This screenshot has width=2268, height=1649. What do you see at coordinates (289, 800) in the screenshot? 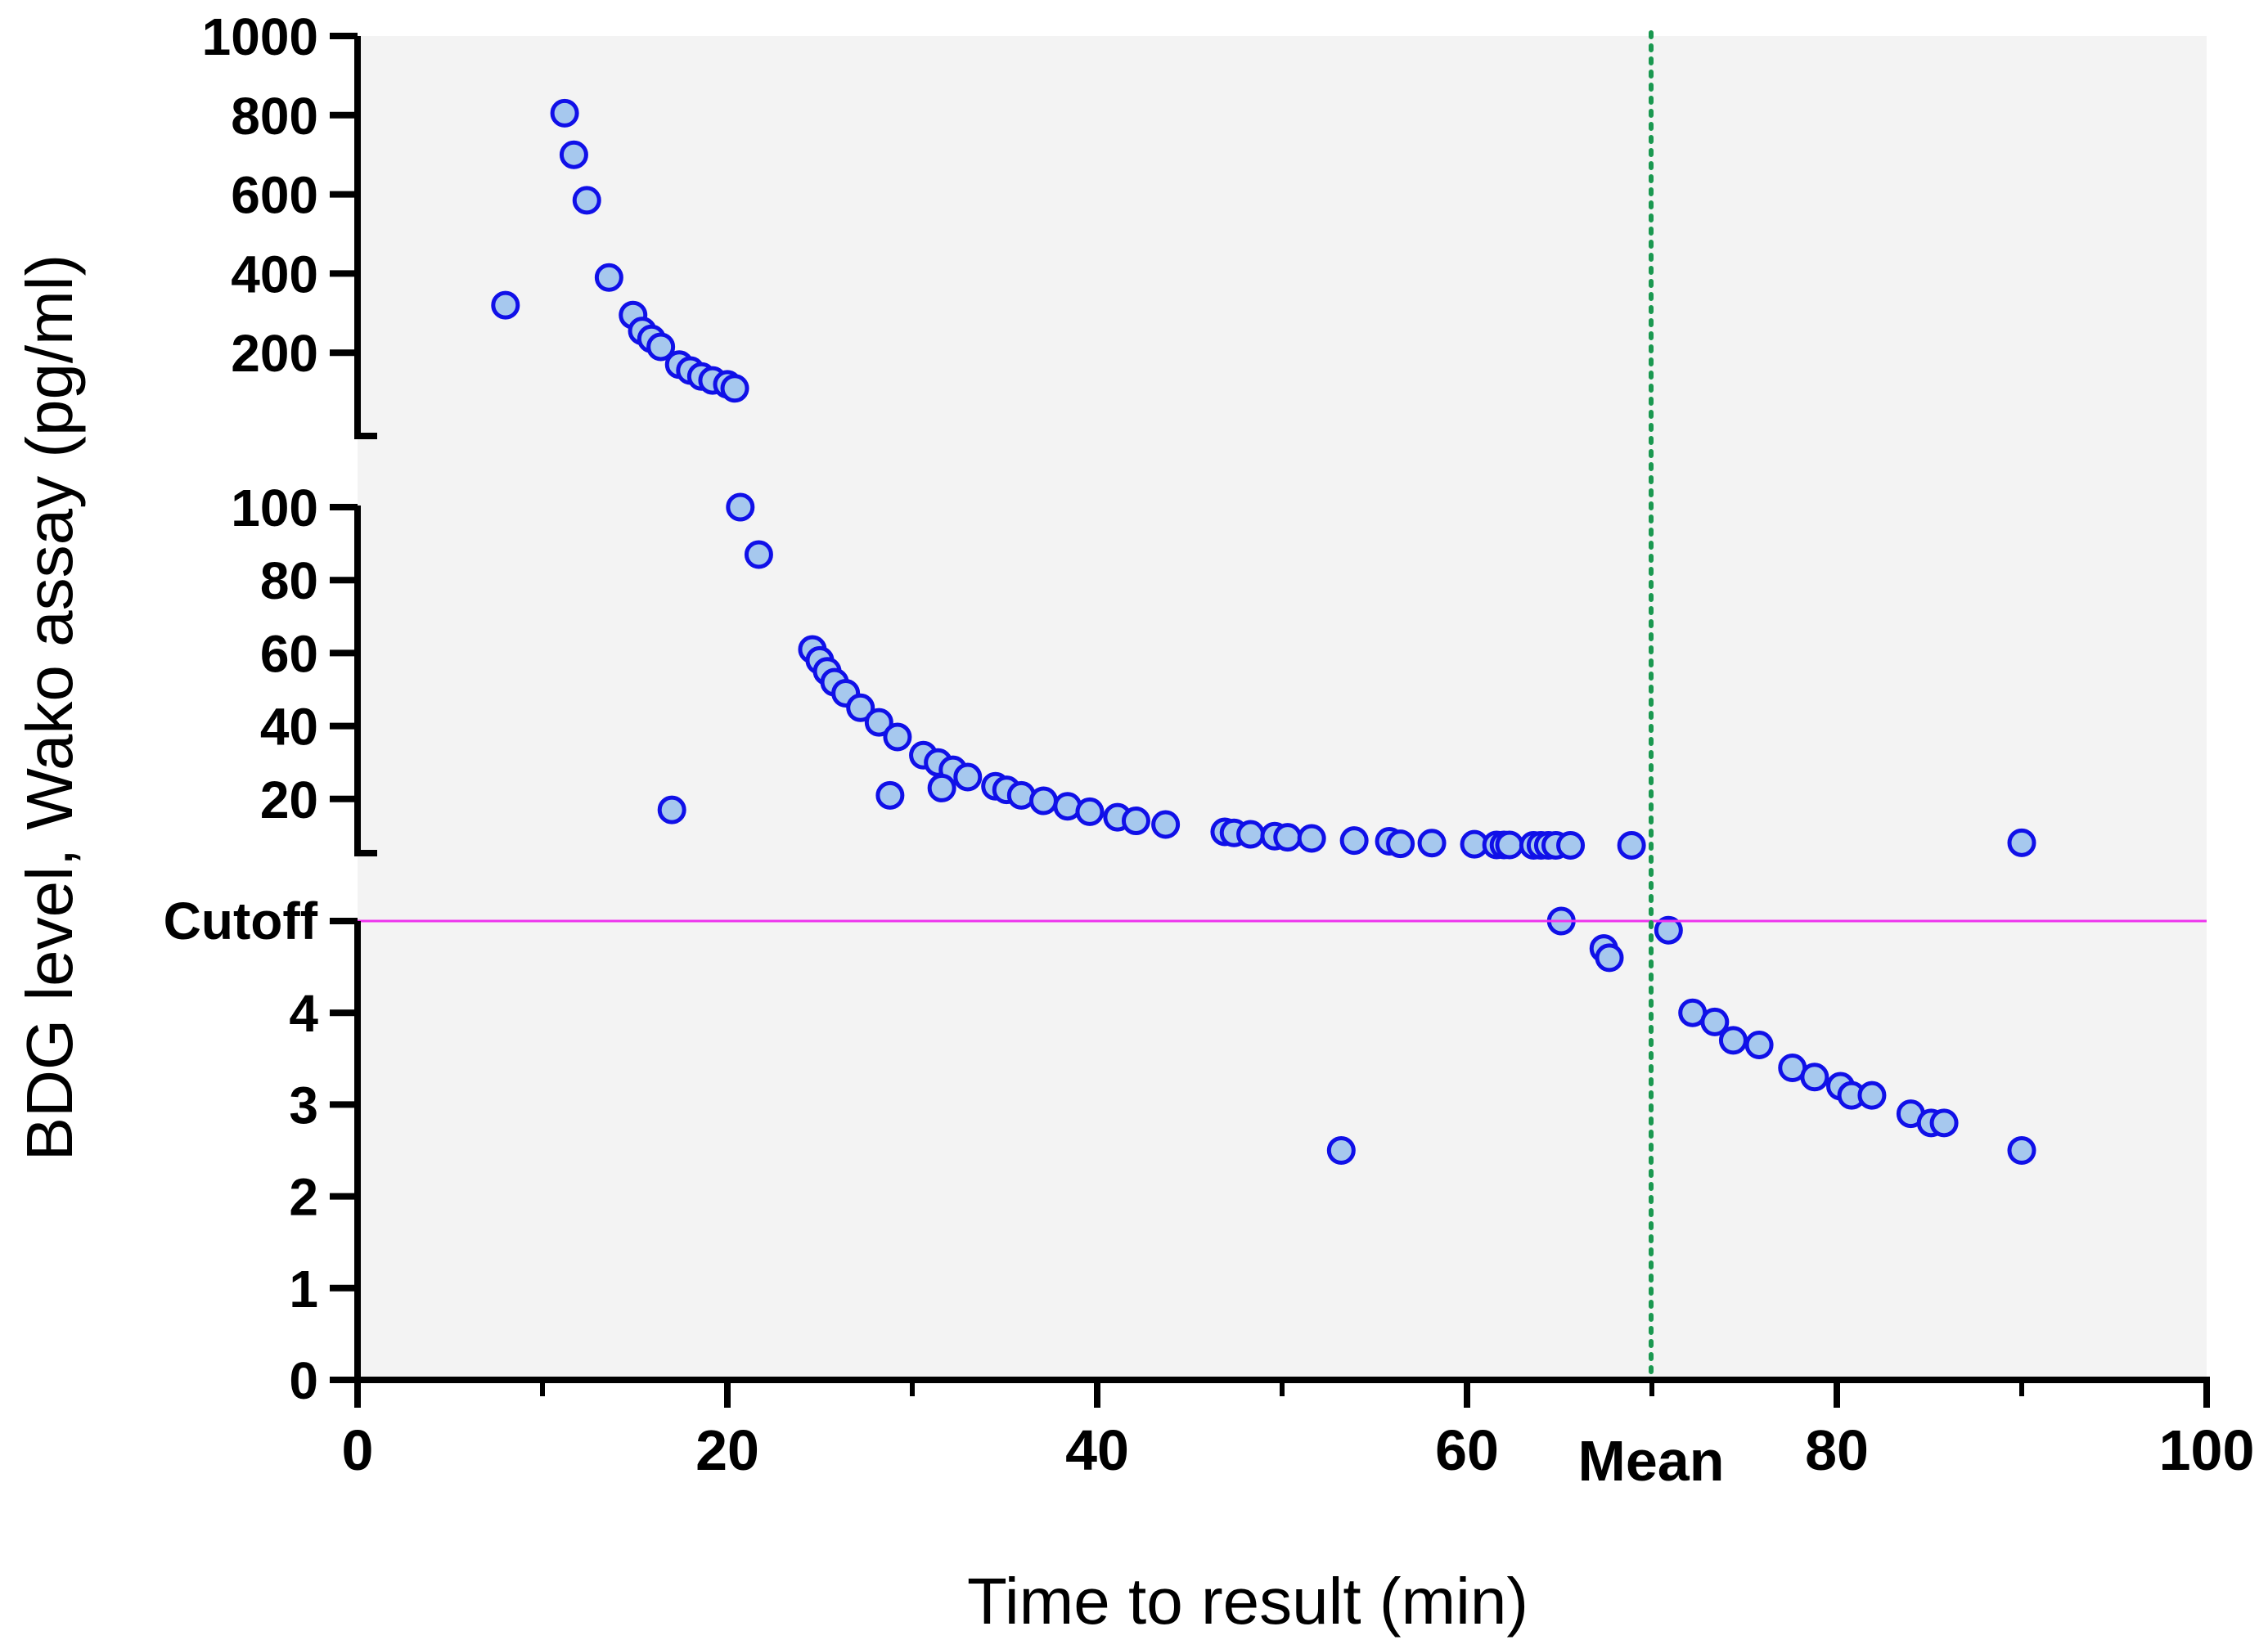
I see `y-tick-label: 20` at bounding box center [289, 800].